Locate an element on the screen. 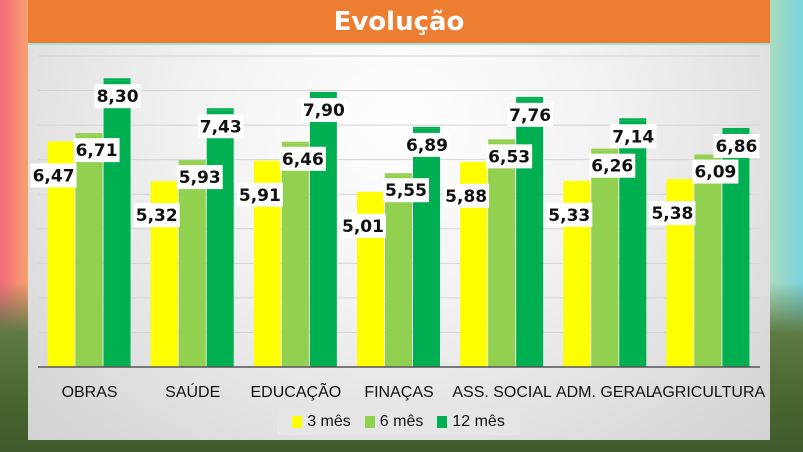 The width and height of the screenshot is (803, 452). category-label: OBRAS is located at coordinates (90, 392).